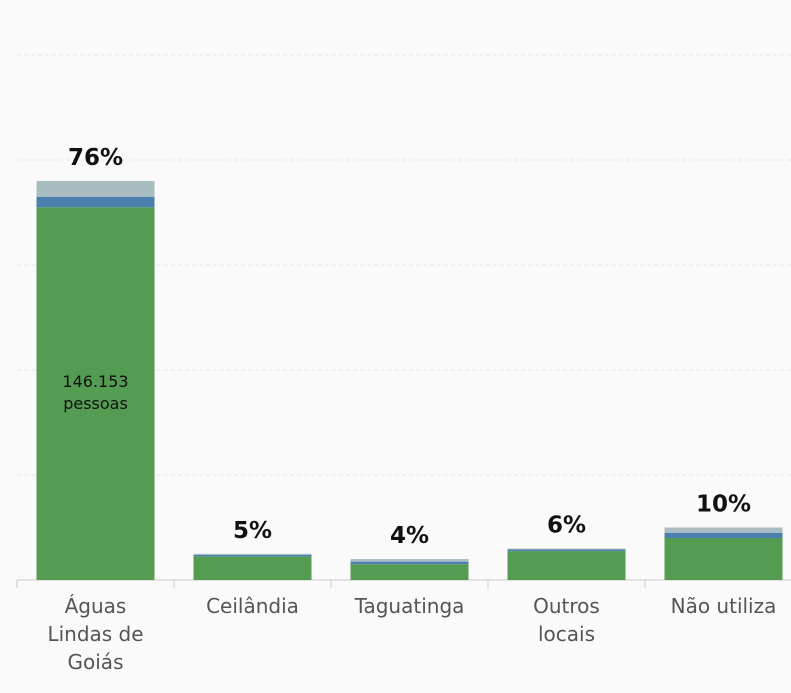 This screenshot has height=693, width=791. Describe the element at coordinates (723, 505) in the screenshot. I see `total-label: 10%` at that location.